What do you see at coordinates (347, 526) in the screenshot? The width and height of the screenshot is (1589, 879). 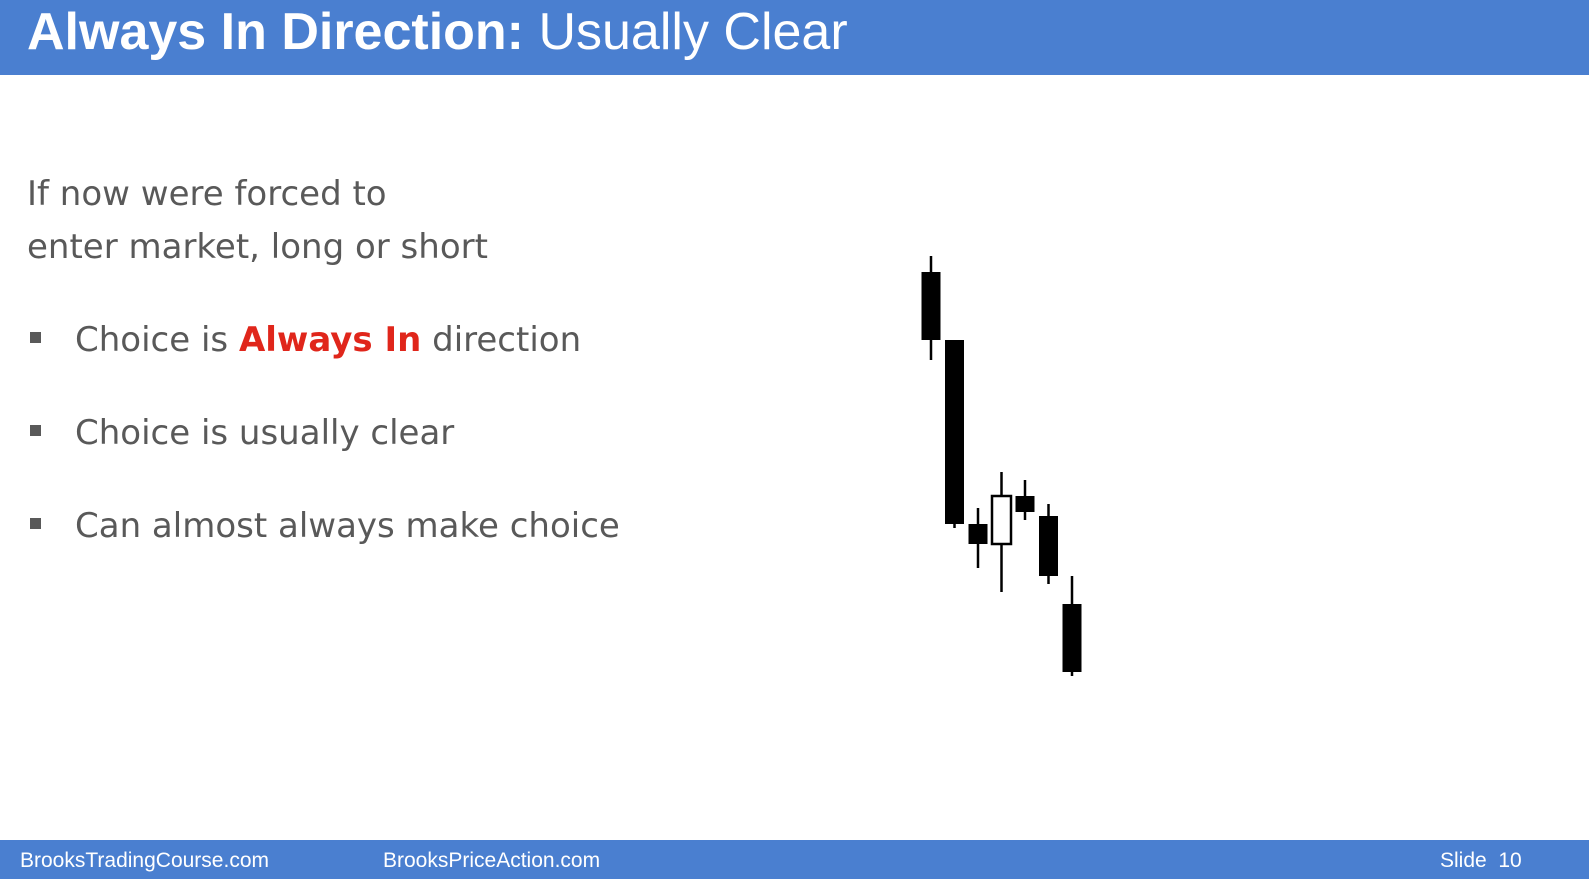 I see `bullet-3-text: Can almost always make choice` at bounding box center [347, 526].